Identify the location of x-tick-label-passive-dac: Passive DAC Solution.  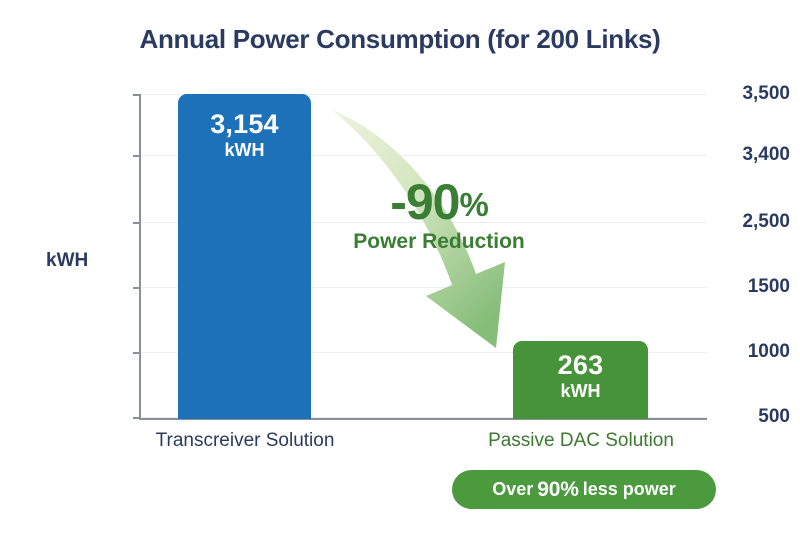
(581, 440).